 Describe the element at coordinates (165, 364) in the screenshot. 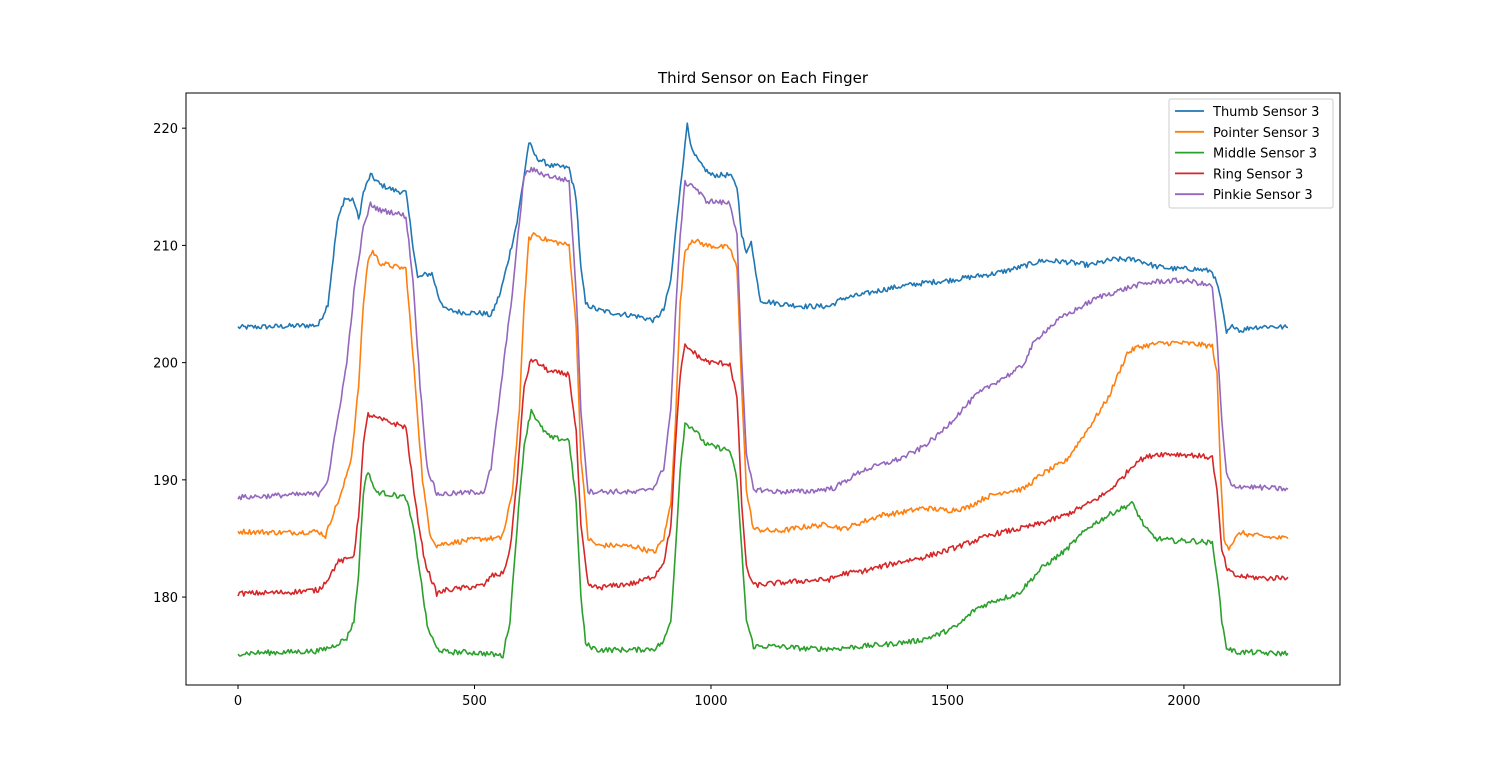

I see `y-tick-label: 200` at that location.